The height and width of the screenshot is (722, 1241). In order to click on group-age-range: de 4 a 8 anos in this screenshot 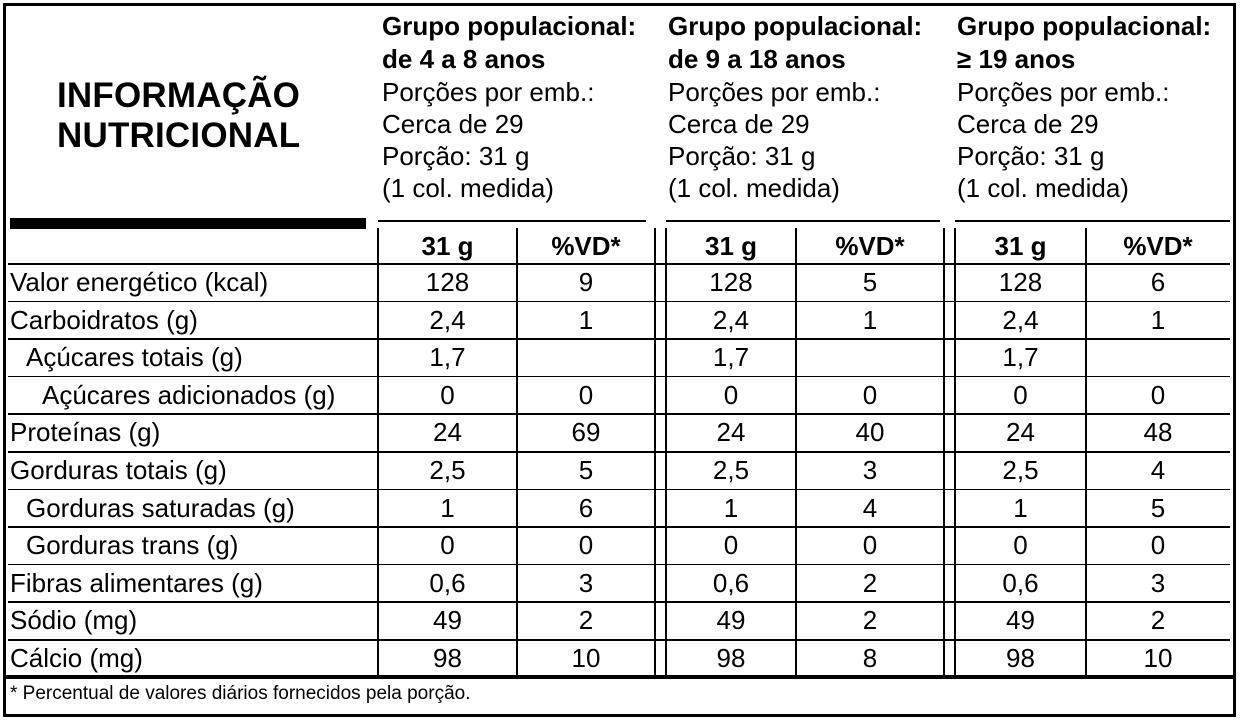, I will do `click(464, 59)`.